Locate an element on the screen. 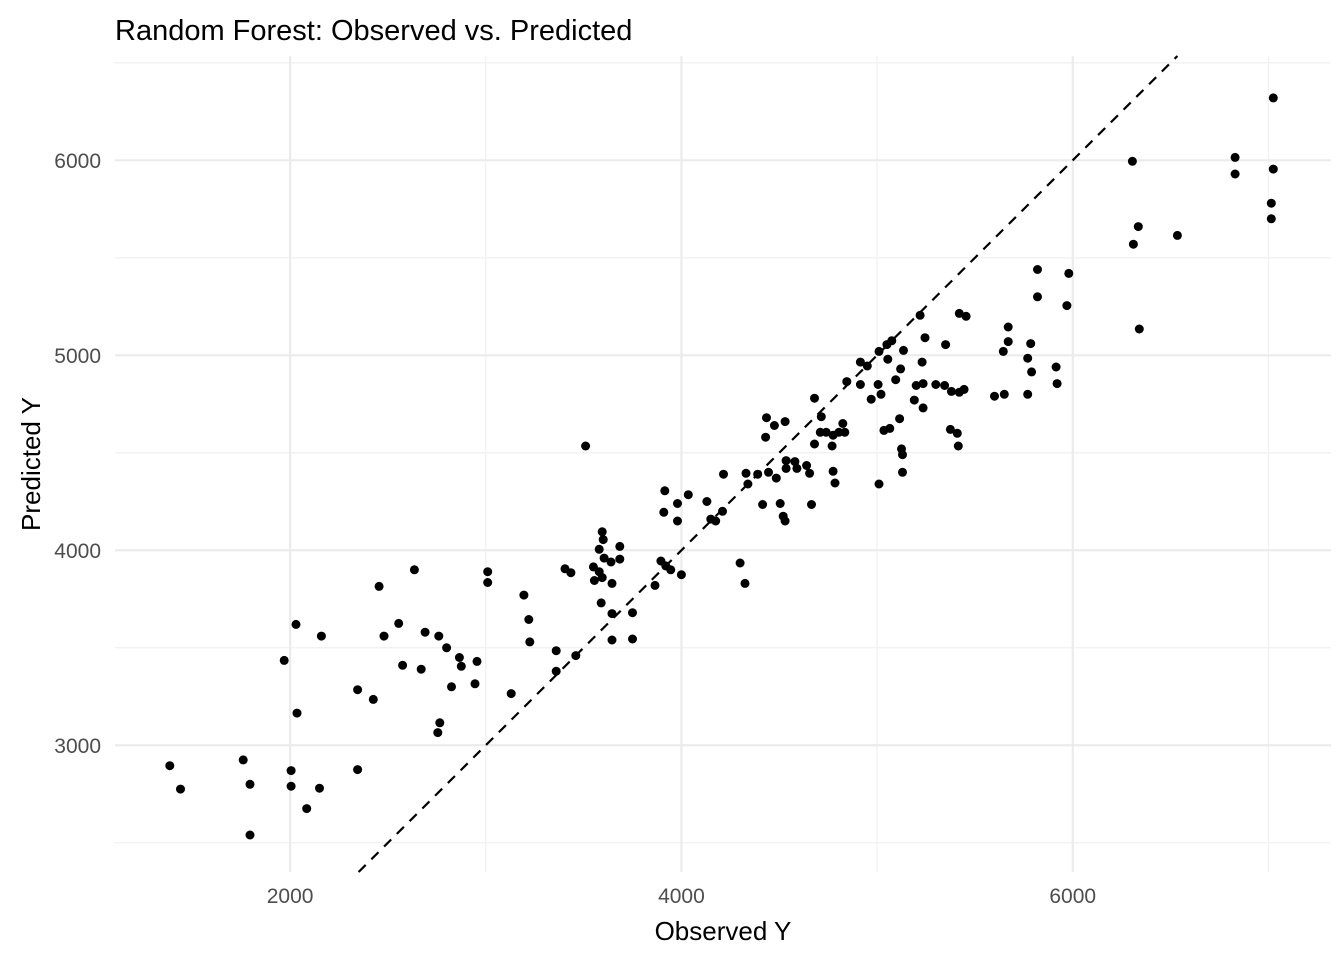 The image size is (1344, 960). y-tick-label: 3000 is located at coordinates (77, 746).